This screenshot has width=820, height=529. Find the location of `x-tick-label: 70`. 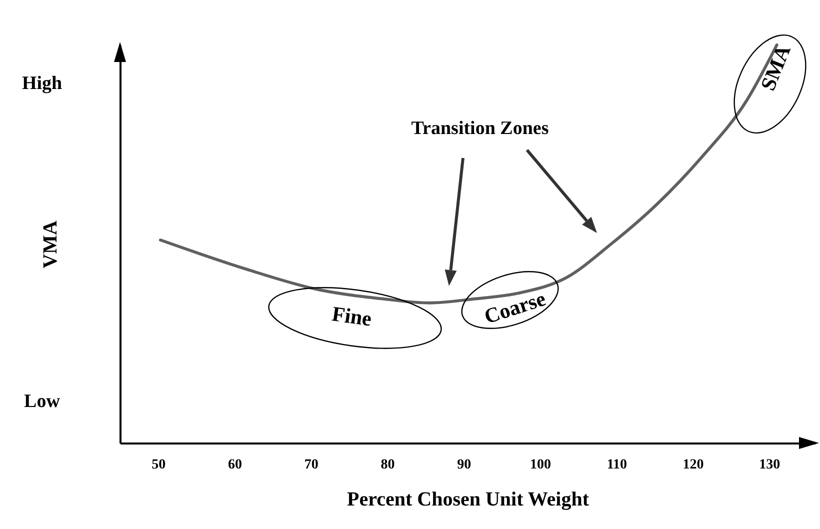

x-tick-label: 70 is located at coordinates (311, 465).